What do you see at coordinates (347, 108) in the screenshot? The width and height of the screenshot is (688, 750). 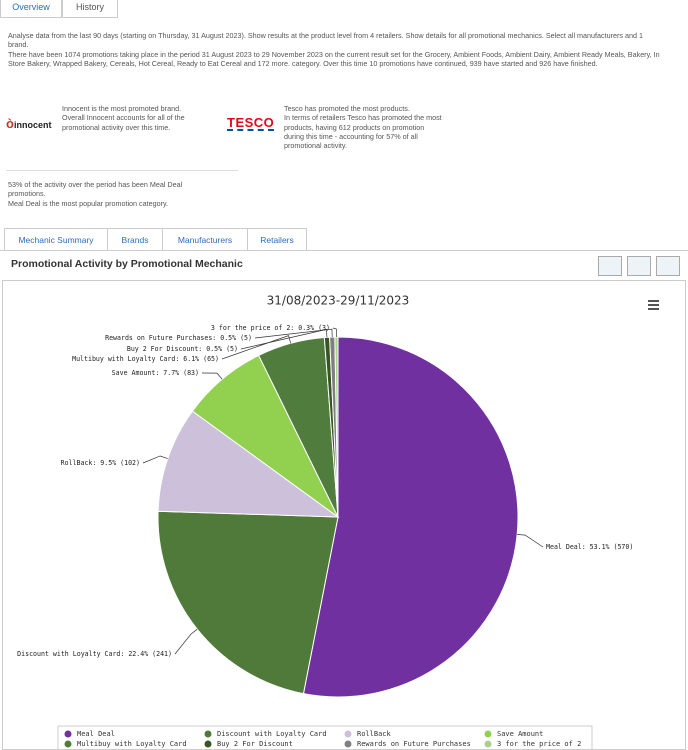 I see `insight-line: Tesco has promoted the most products.` at bounding box center [347, 108].